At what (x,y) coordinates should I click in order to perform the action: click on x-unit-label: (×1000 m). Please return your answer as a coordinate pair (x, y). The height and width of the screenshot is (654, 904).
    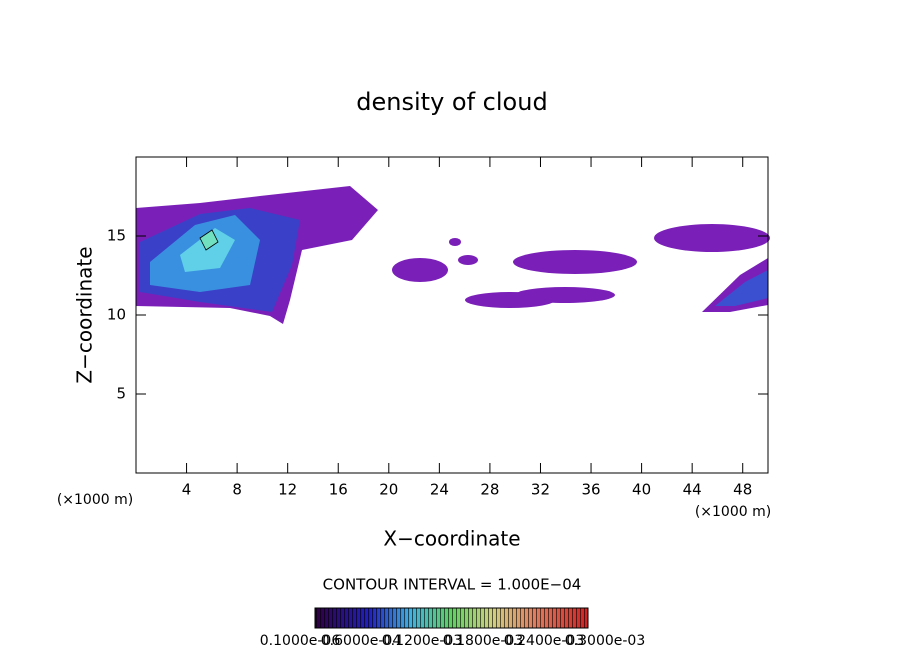
    Looking at the image, I should click on (733, 512).